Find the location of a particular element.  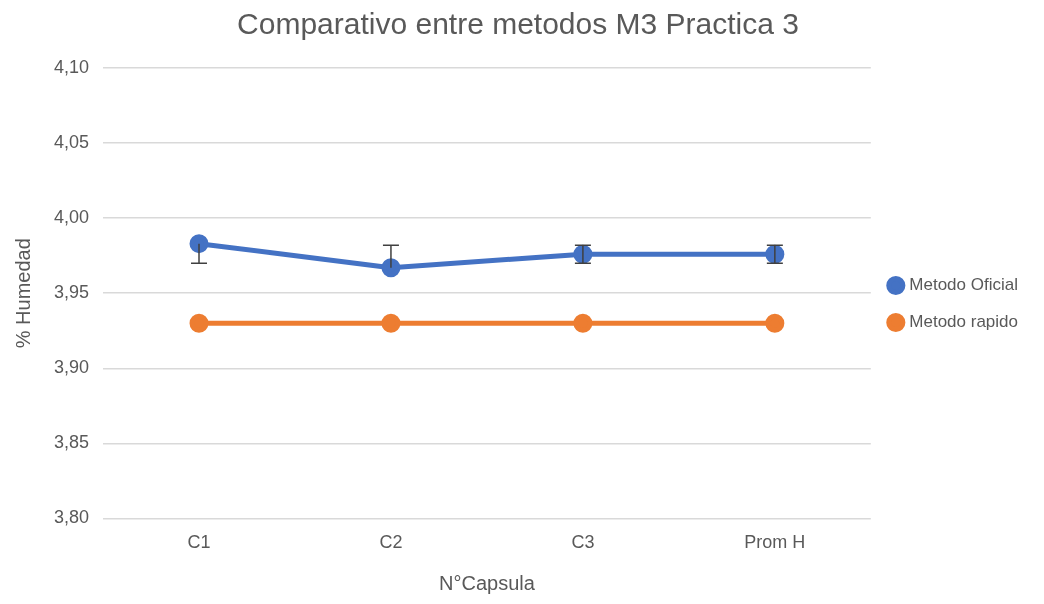

y-tick-label: 4,00 is located at coordinates (71, 217).